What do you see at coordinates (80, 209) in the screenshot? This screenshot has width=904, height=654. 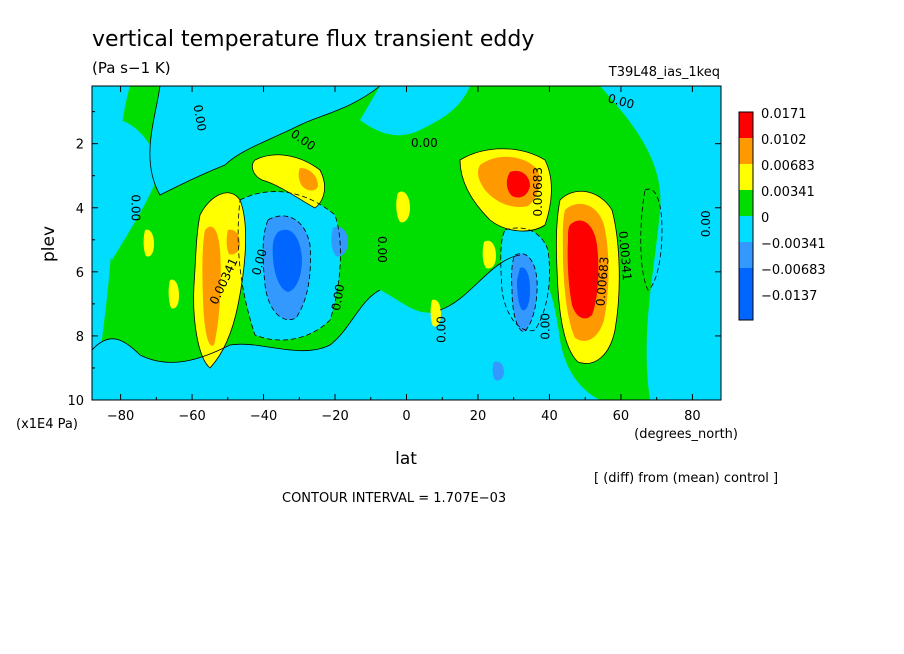 I see `y-tick-label: 4` at bounding box center [80, 209].